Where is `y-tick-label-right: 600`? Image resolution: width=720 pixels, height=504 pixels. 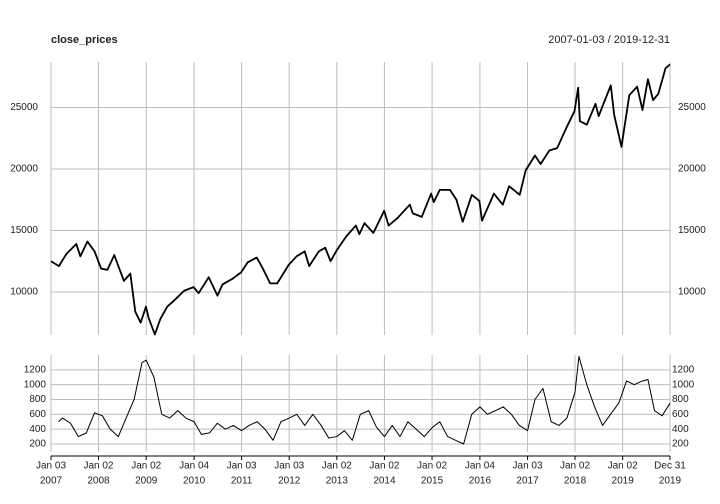 y-tick-label-right: 600 is located at coordinates (680, 414).